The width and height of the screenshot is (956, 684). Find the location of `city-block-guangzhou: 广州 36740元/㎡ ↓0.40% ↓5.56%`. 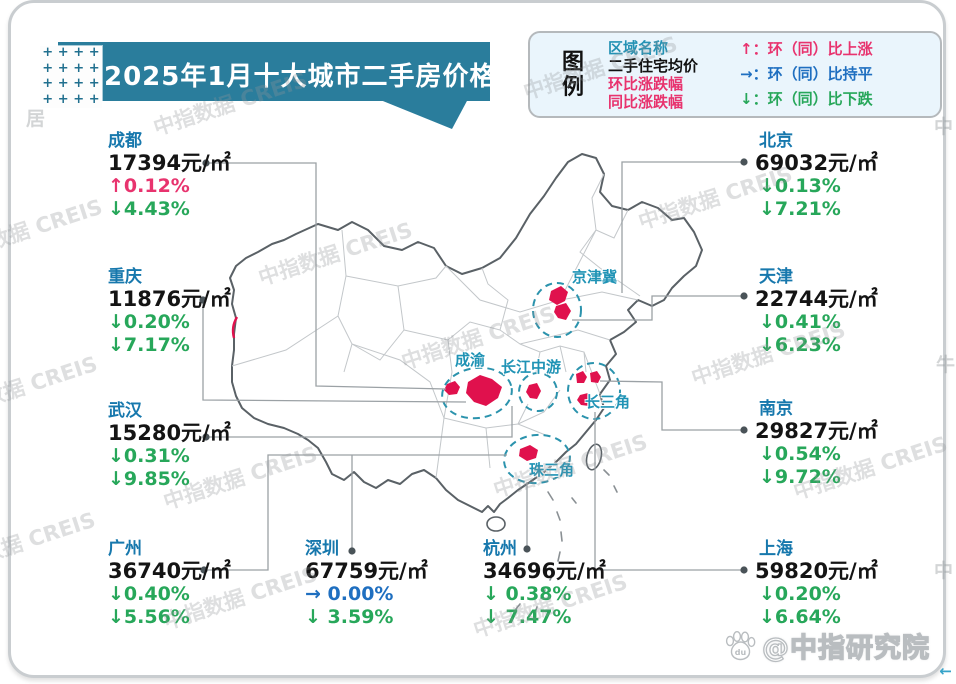

city-block-guangzhou: 广州 36740元/㎡ ↓0.40% ↓5.56% is located at coordinates (169, 584).